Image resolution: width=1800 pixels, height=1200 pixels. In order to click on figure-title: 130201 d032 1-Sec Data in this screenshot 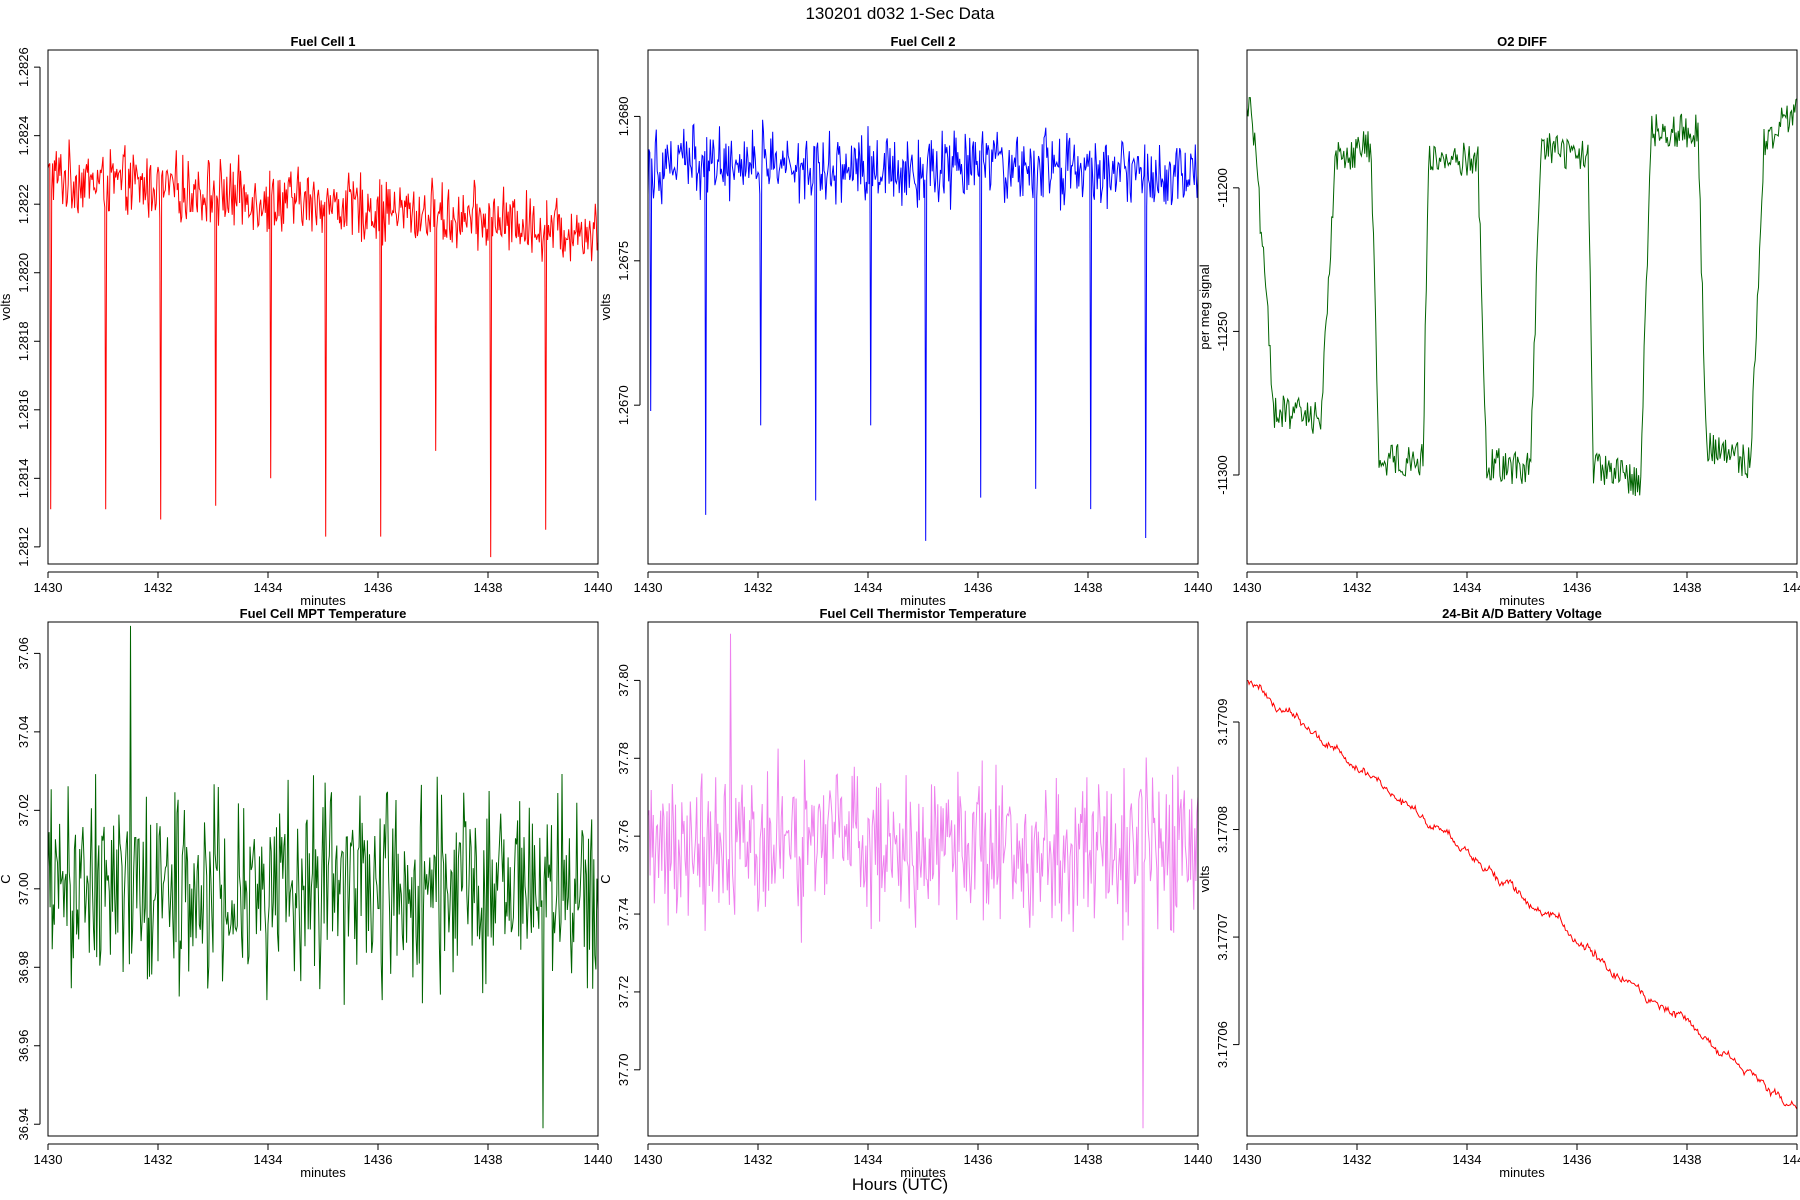, I will do `click(900, 13)`.